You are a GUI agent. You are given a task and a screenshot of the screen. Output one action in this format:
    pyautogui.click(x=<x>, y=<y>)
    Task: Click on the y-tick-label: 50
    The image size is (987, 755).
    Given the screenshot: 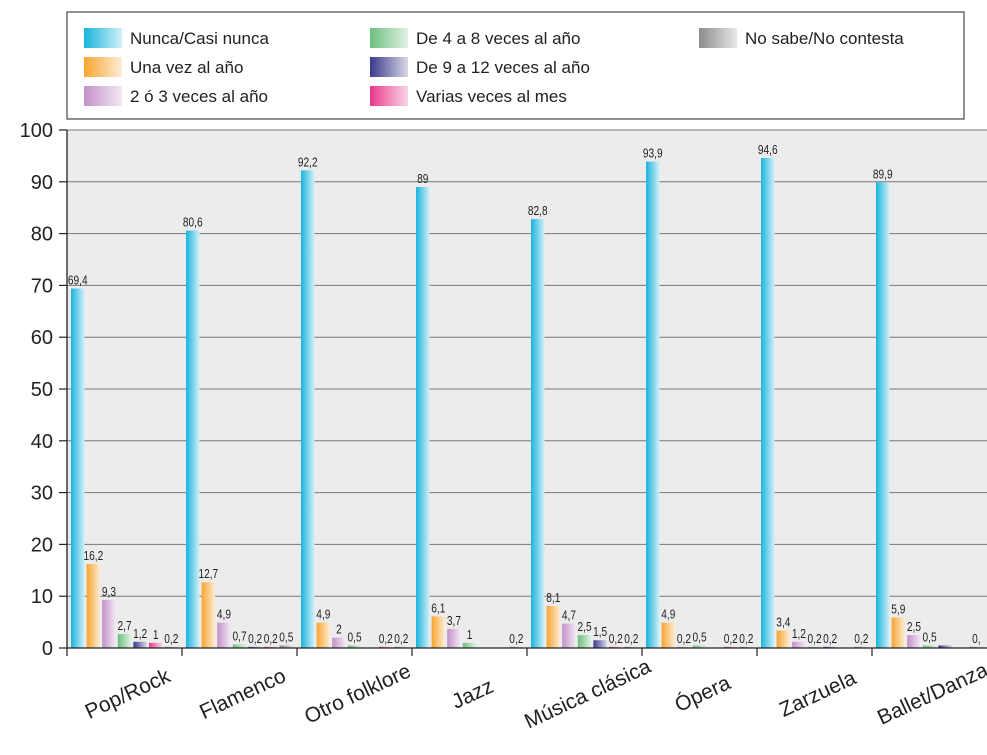 What is the action you would take?
    pyautogui.click(x=42, y=390)
    